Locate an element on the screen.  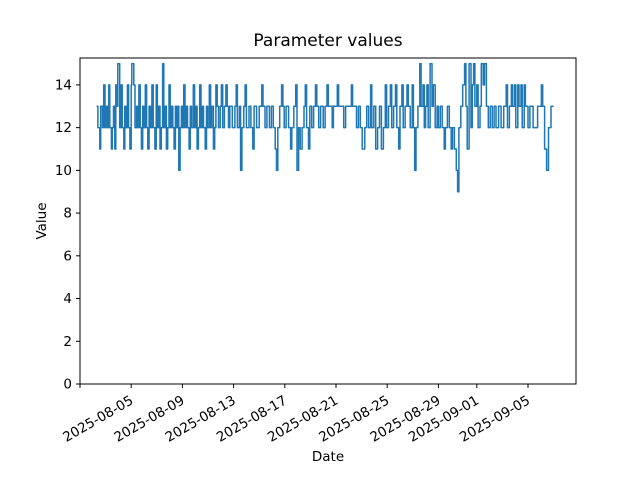
y-tick-label: 14 is located at coordinates (63, 86).